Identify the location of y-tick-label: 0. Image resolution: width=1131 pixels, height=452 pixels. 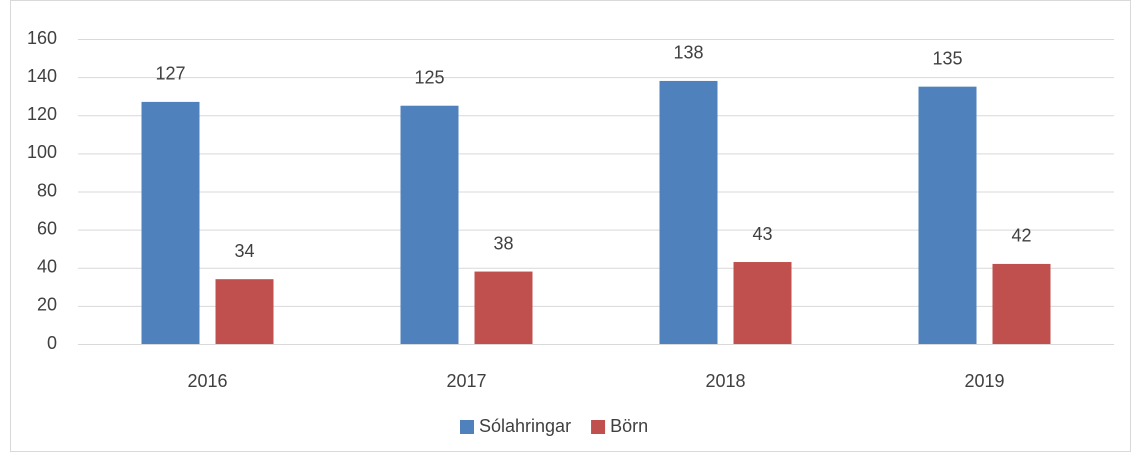
(52, 343).